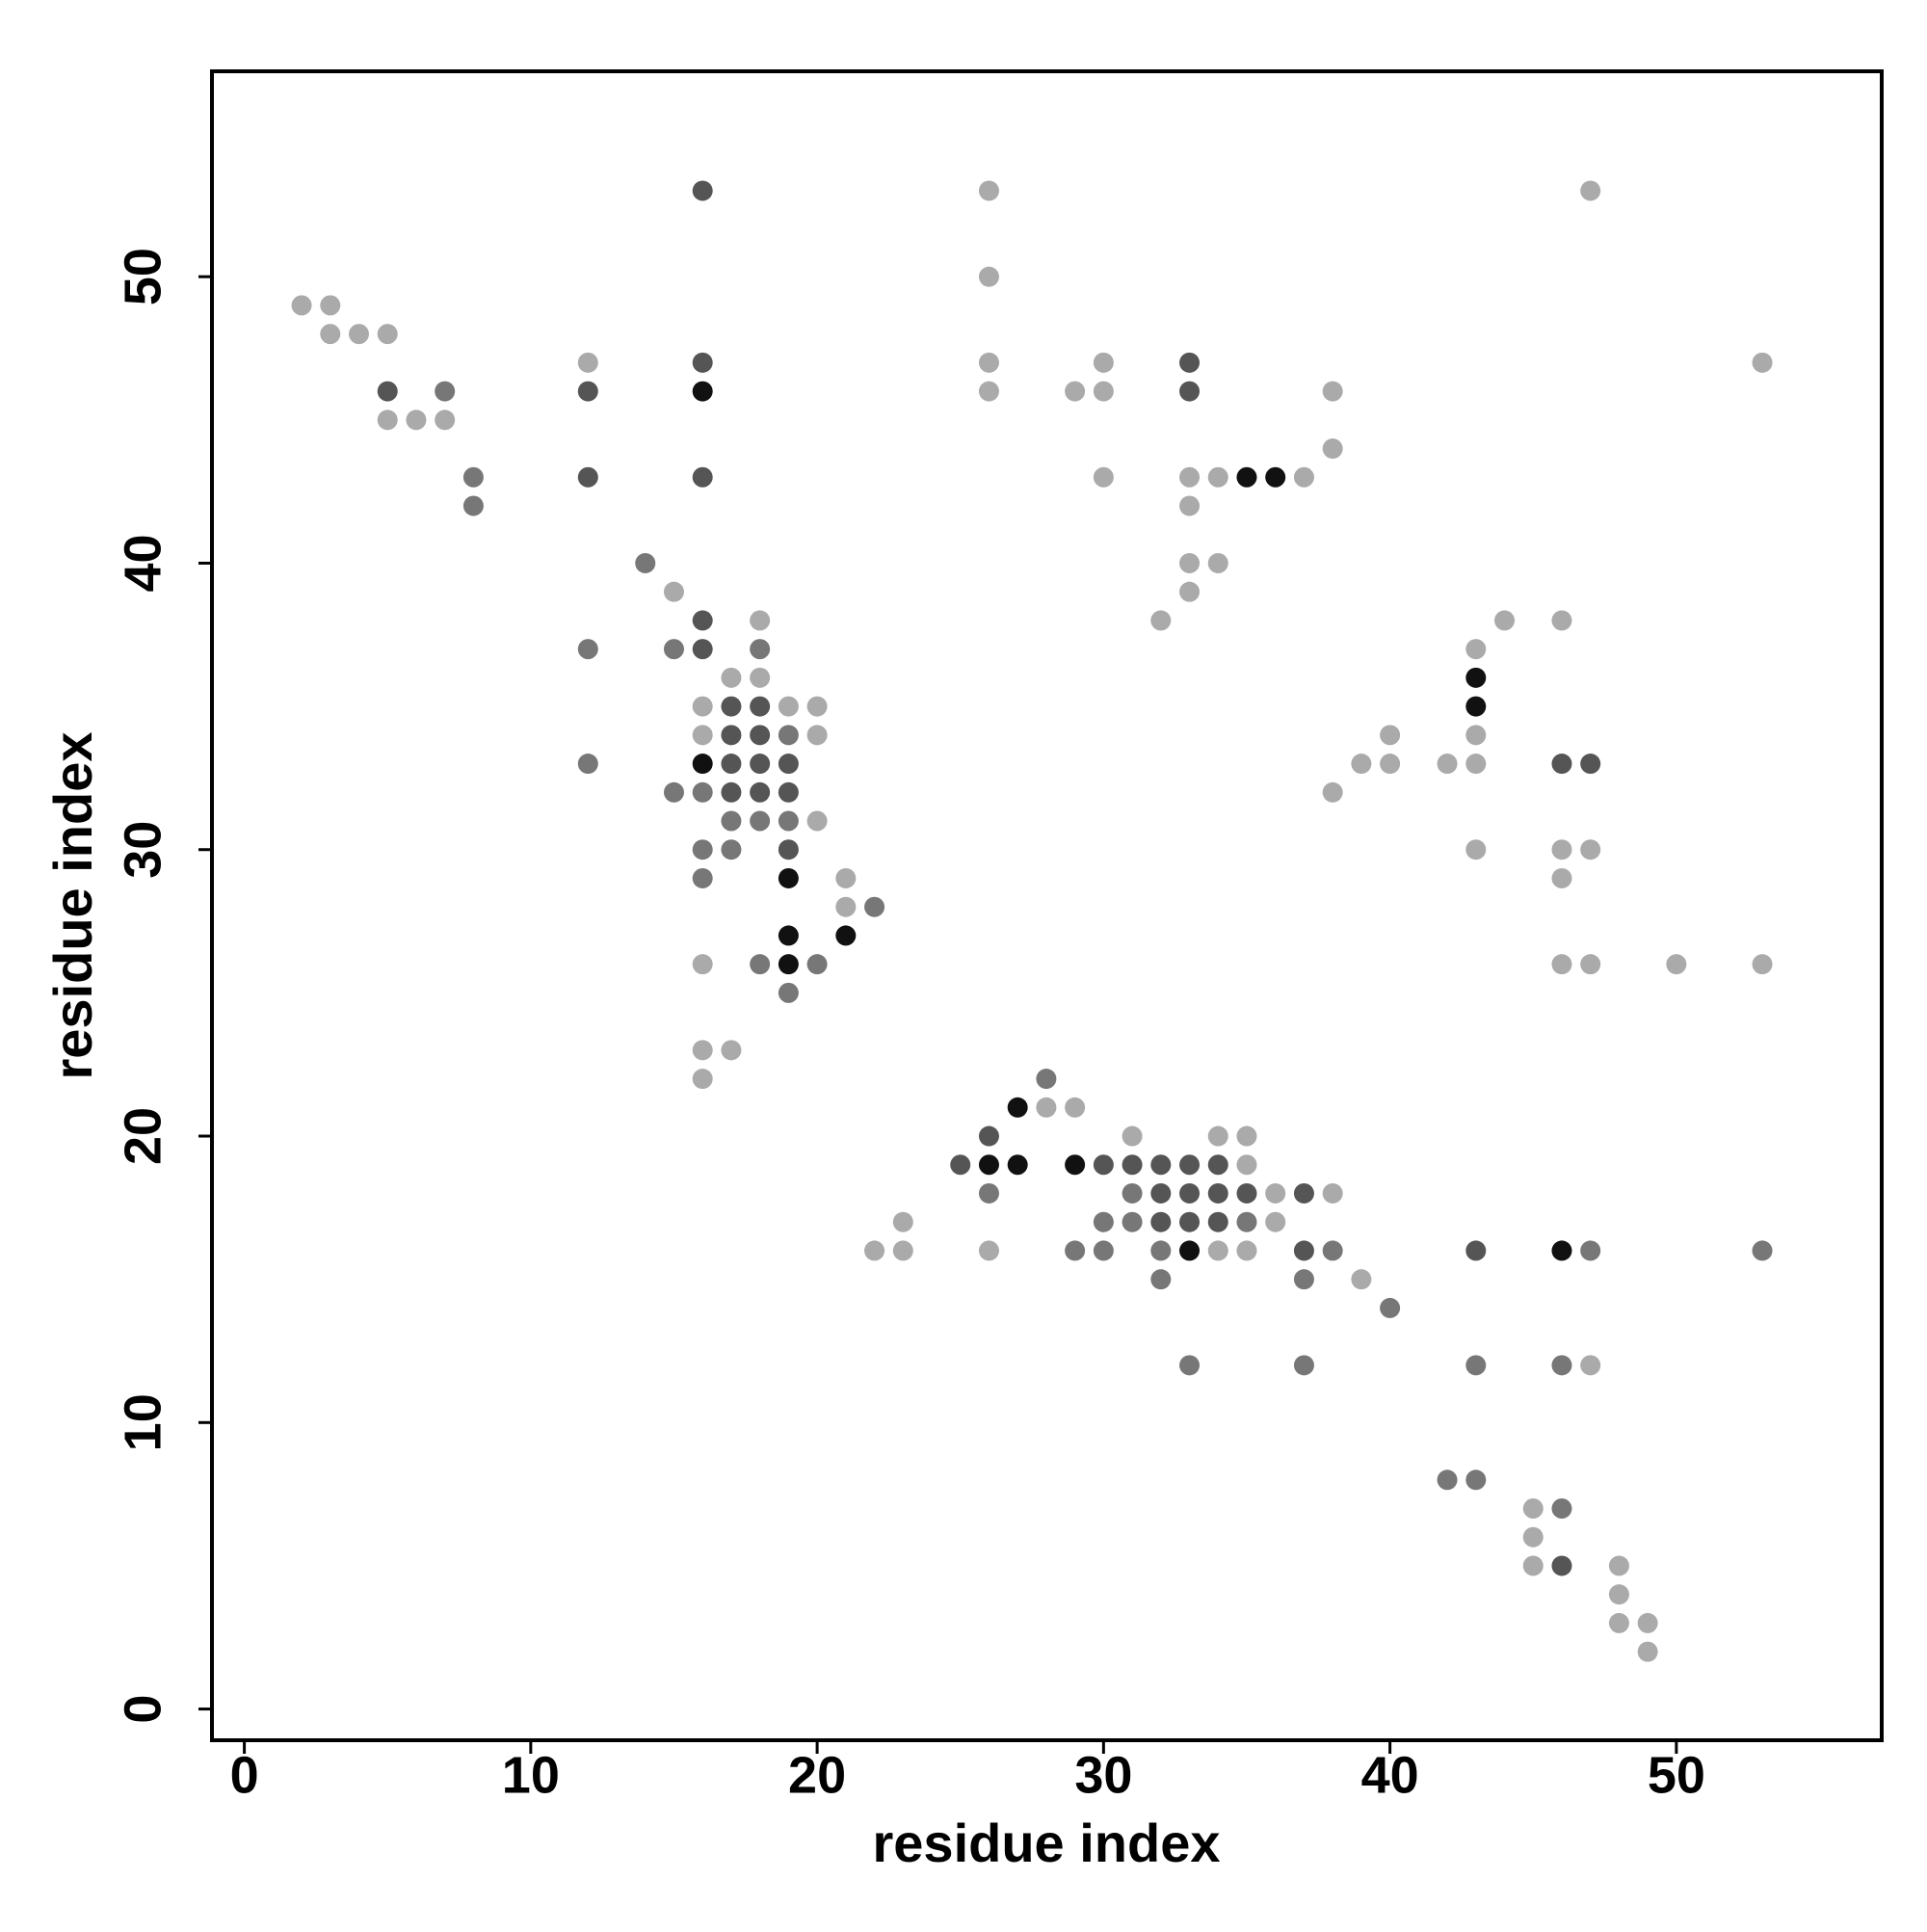  Describe the element at coordinates (143, 563) in the screenshot. I see `y-tick-label: 40` at that location.